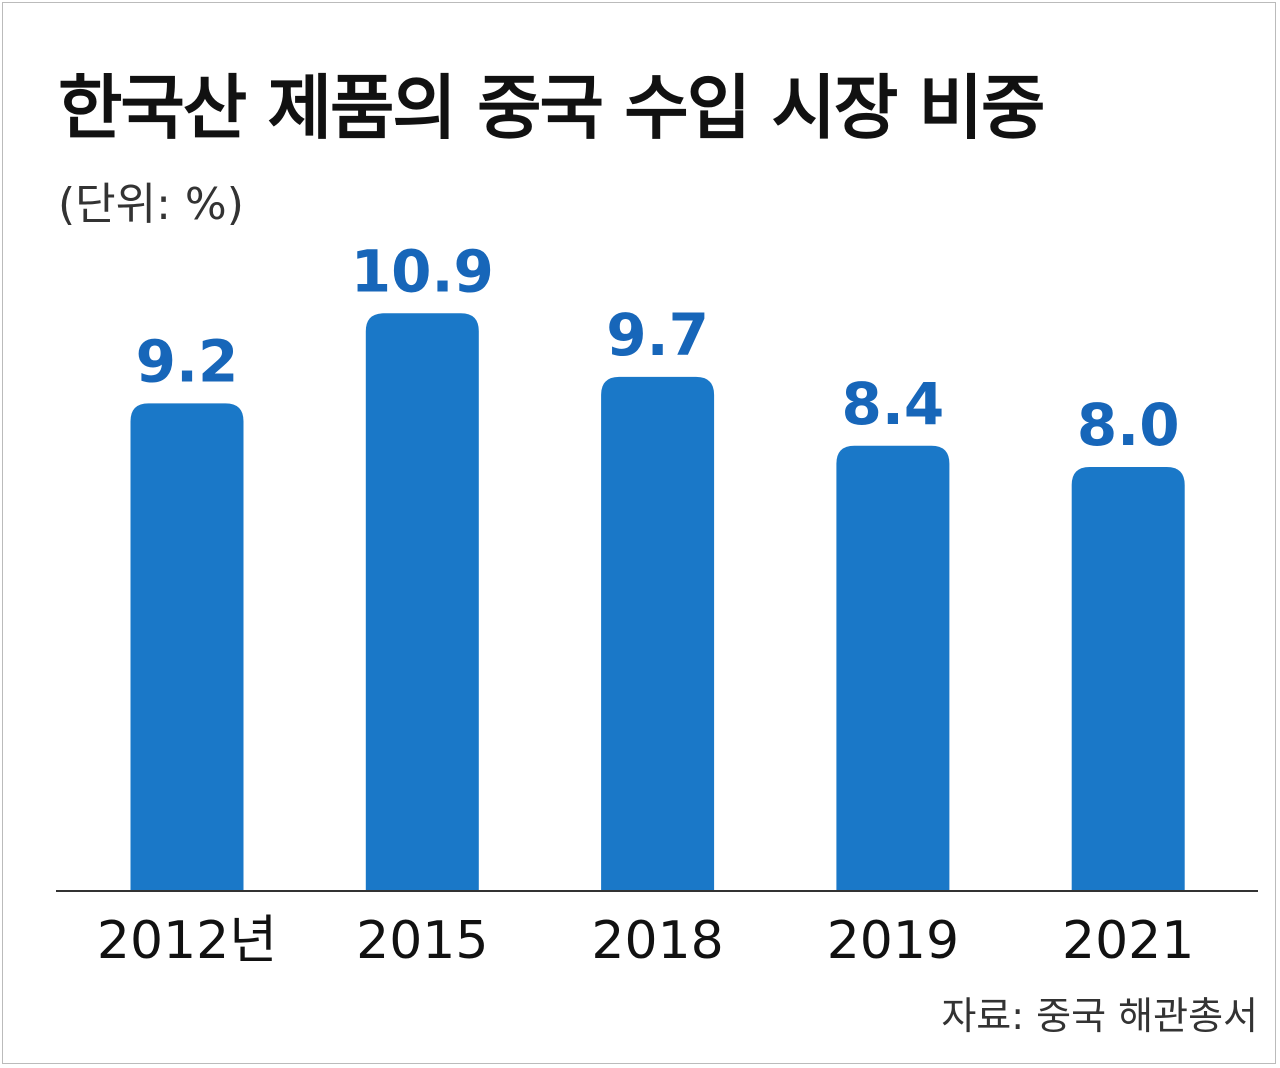  What do you see at coordinates (151, 204) in the screenshot?
I see `unit-label: (단위: %)` at bounding box center [151, 204].